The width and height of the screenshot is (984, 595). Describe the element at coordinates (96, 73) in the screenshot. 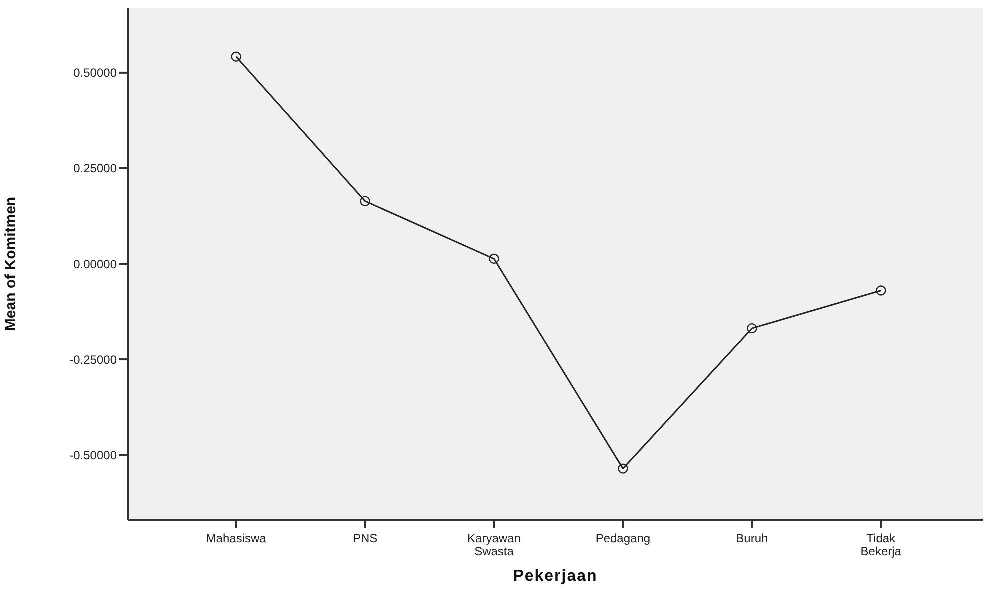

I see `y-tick-label: 0.50000` at that location.